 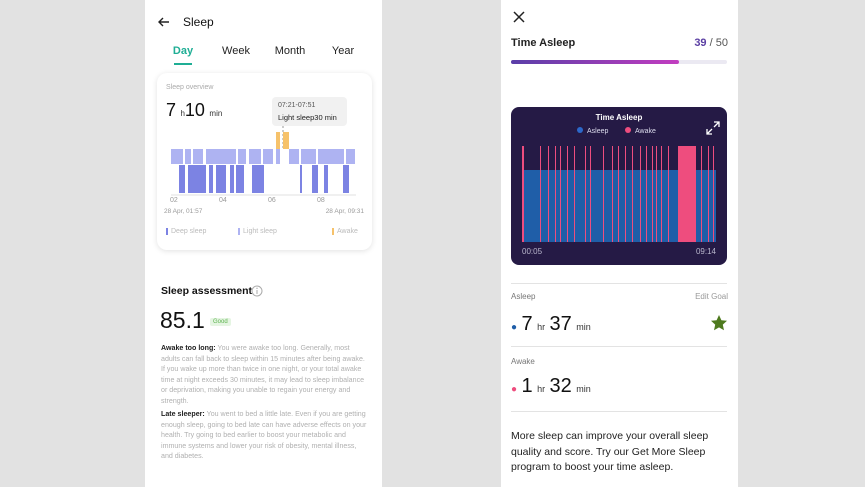 I want to click on asleep-duration: ● 7 hr 37 min, so click(x=551, y=324).